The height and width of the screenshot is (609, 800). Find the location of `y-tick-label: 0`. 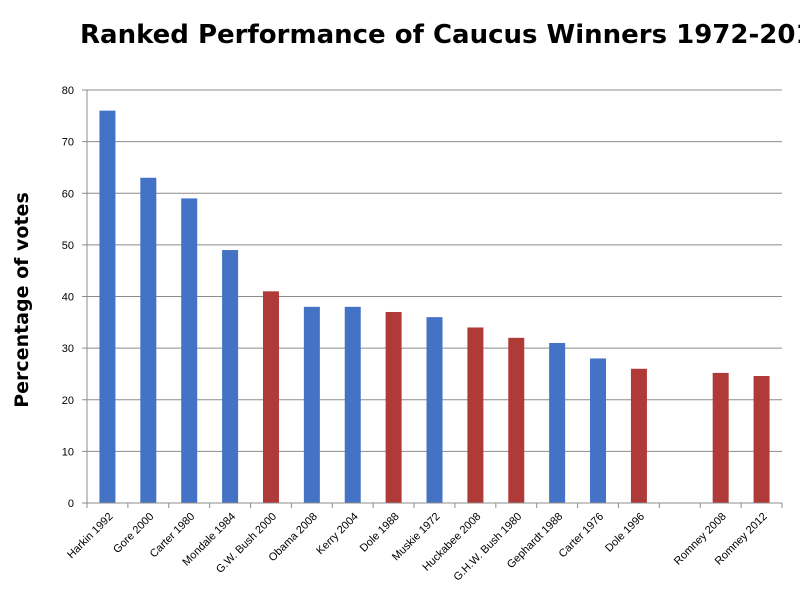

y-tick-label: 0 is located at coordinates (71, 504).